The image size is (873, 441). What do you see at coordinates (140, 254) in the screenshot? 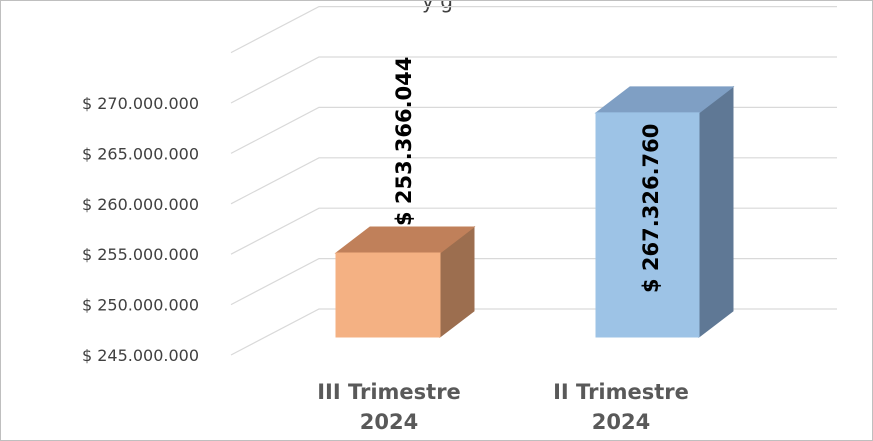
I see `y-tick-label: $ 255.000.000` at bounding box center [140, 254].